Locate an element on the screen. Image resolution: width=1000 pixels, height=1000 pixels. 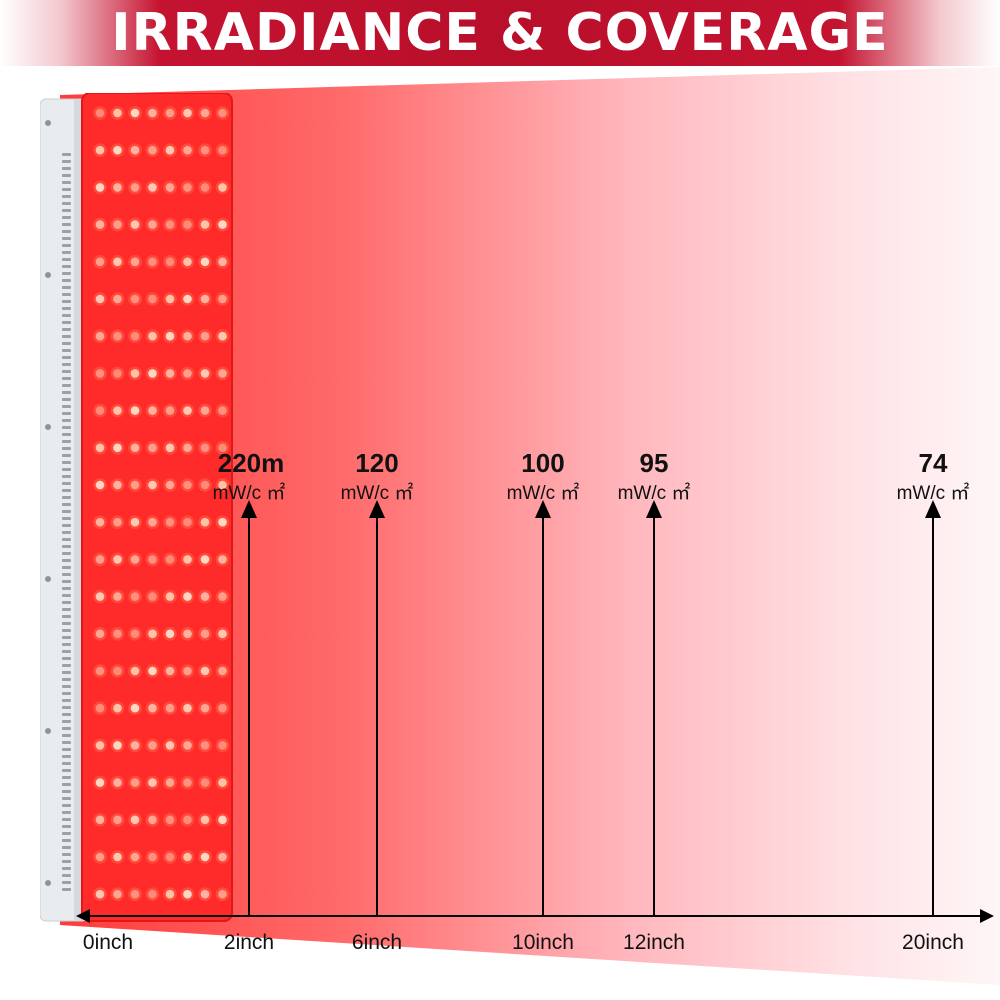
tick-label: 12inch is located at coordinates (654, 942).